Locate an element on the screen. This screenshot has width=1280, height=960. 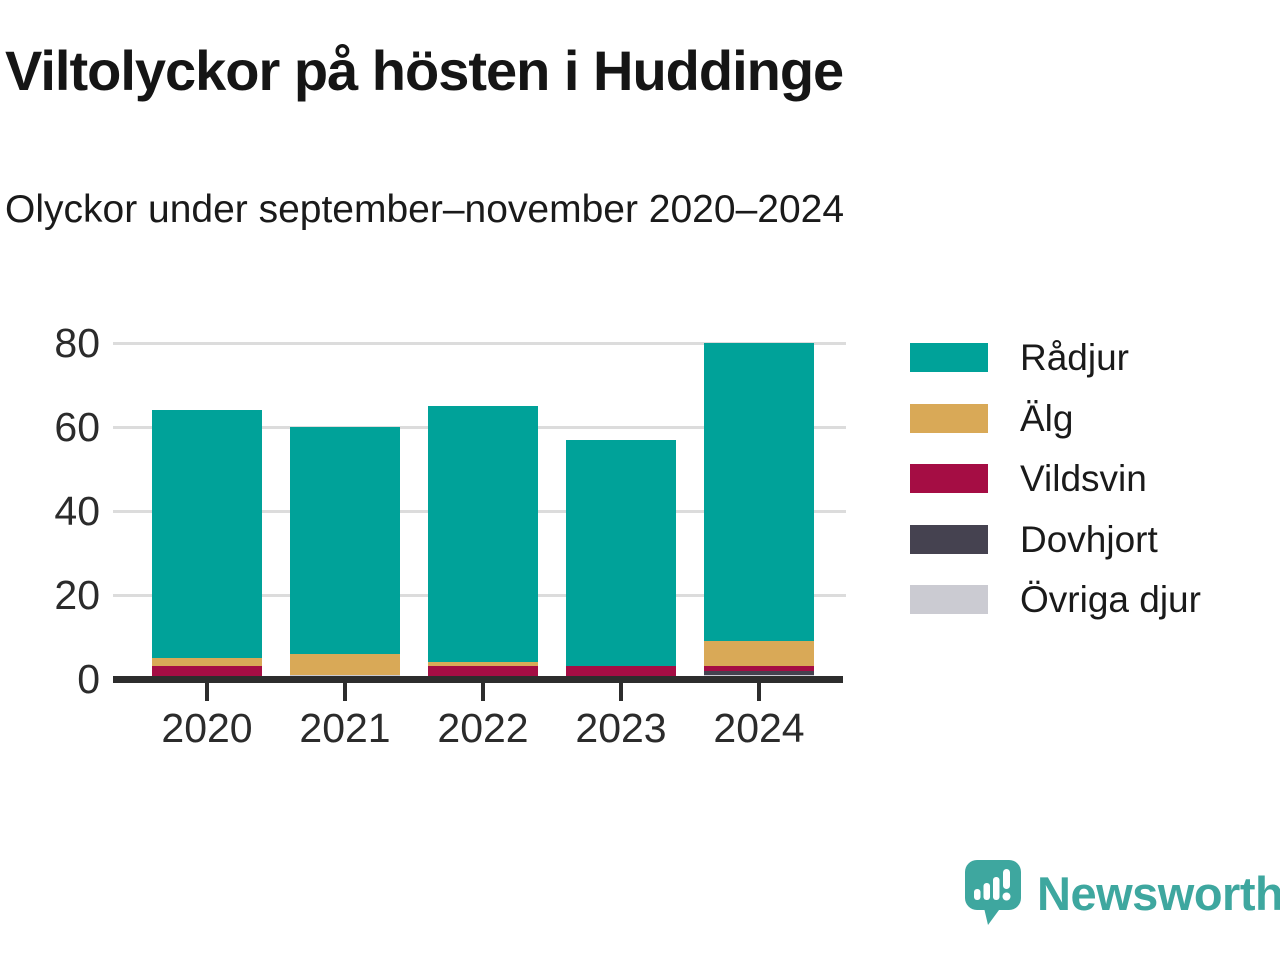
legend-item: Rådjur is located at coordinates (1019, 357).